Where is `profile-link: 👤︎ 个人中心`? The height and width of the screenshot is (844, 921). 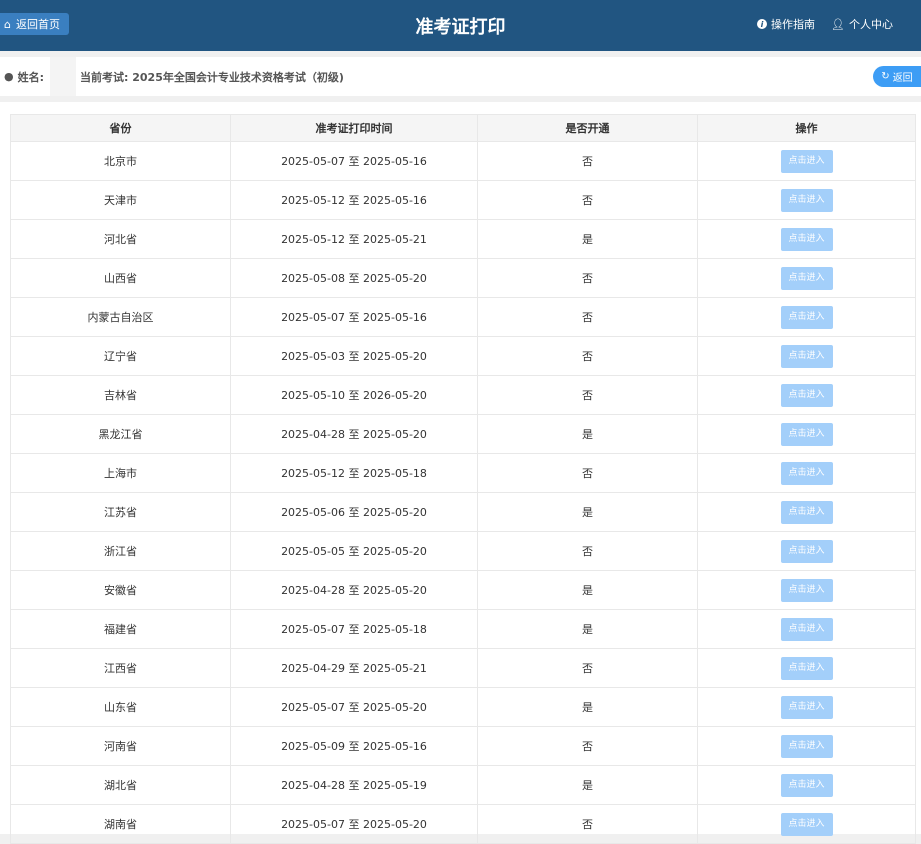 profile-link: 👤︎ 个人中心 is located at coordinates (862, 24).